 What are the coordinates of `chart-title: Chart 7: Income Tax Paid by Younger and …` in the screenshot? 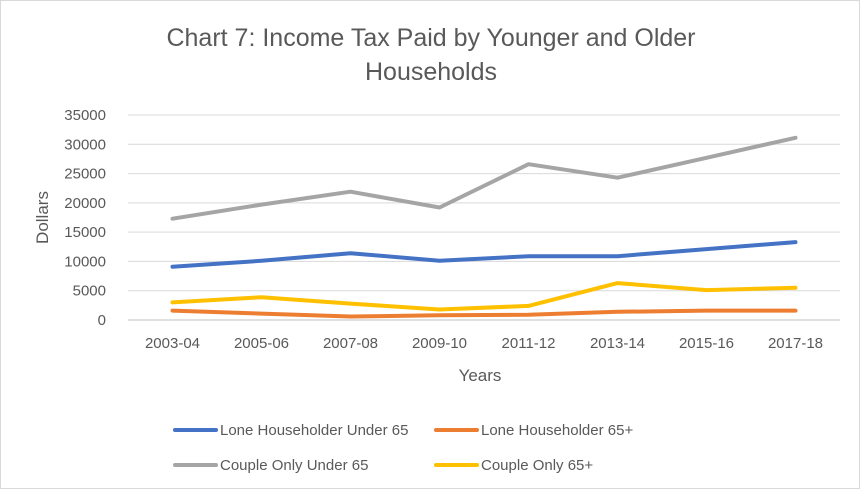 It's located at (431, 55).